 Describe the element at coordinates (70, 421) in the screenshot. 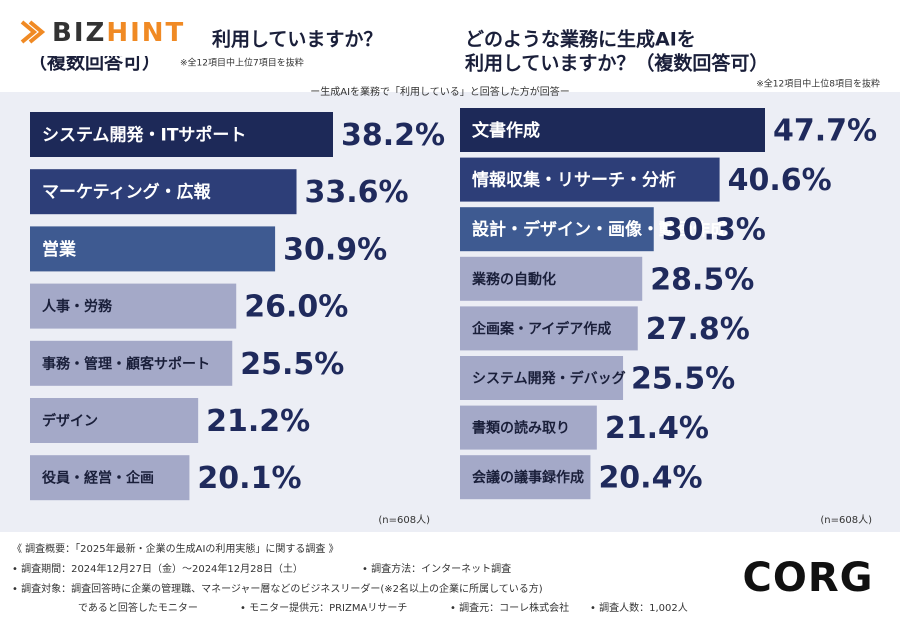

I see `category-label: デザイン` at that location.